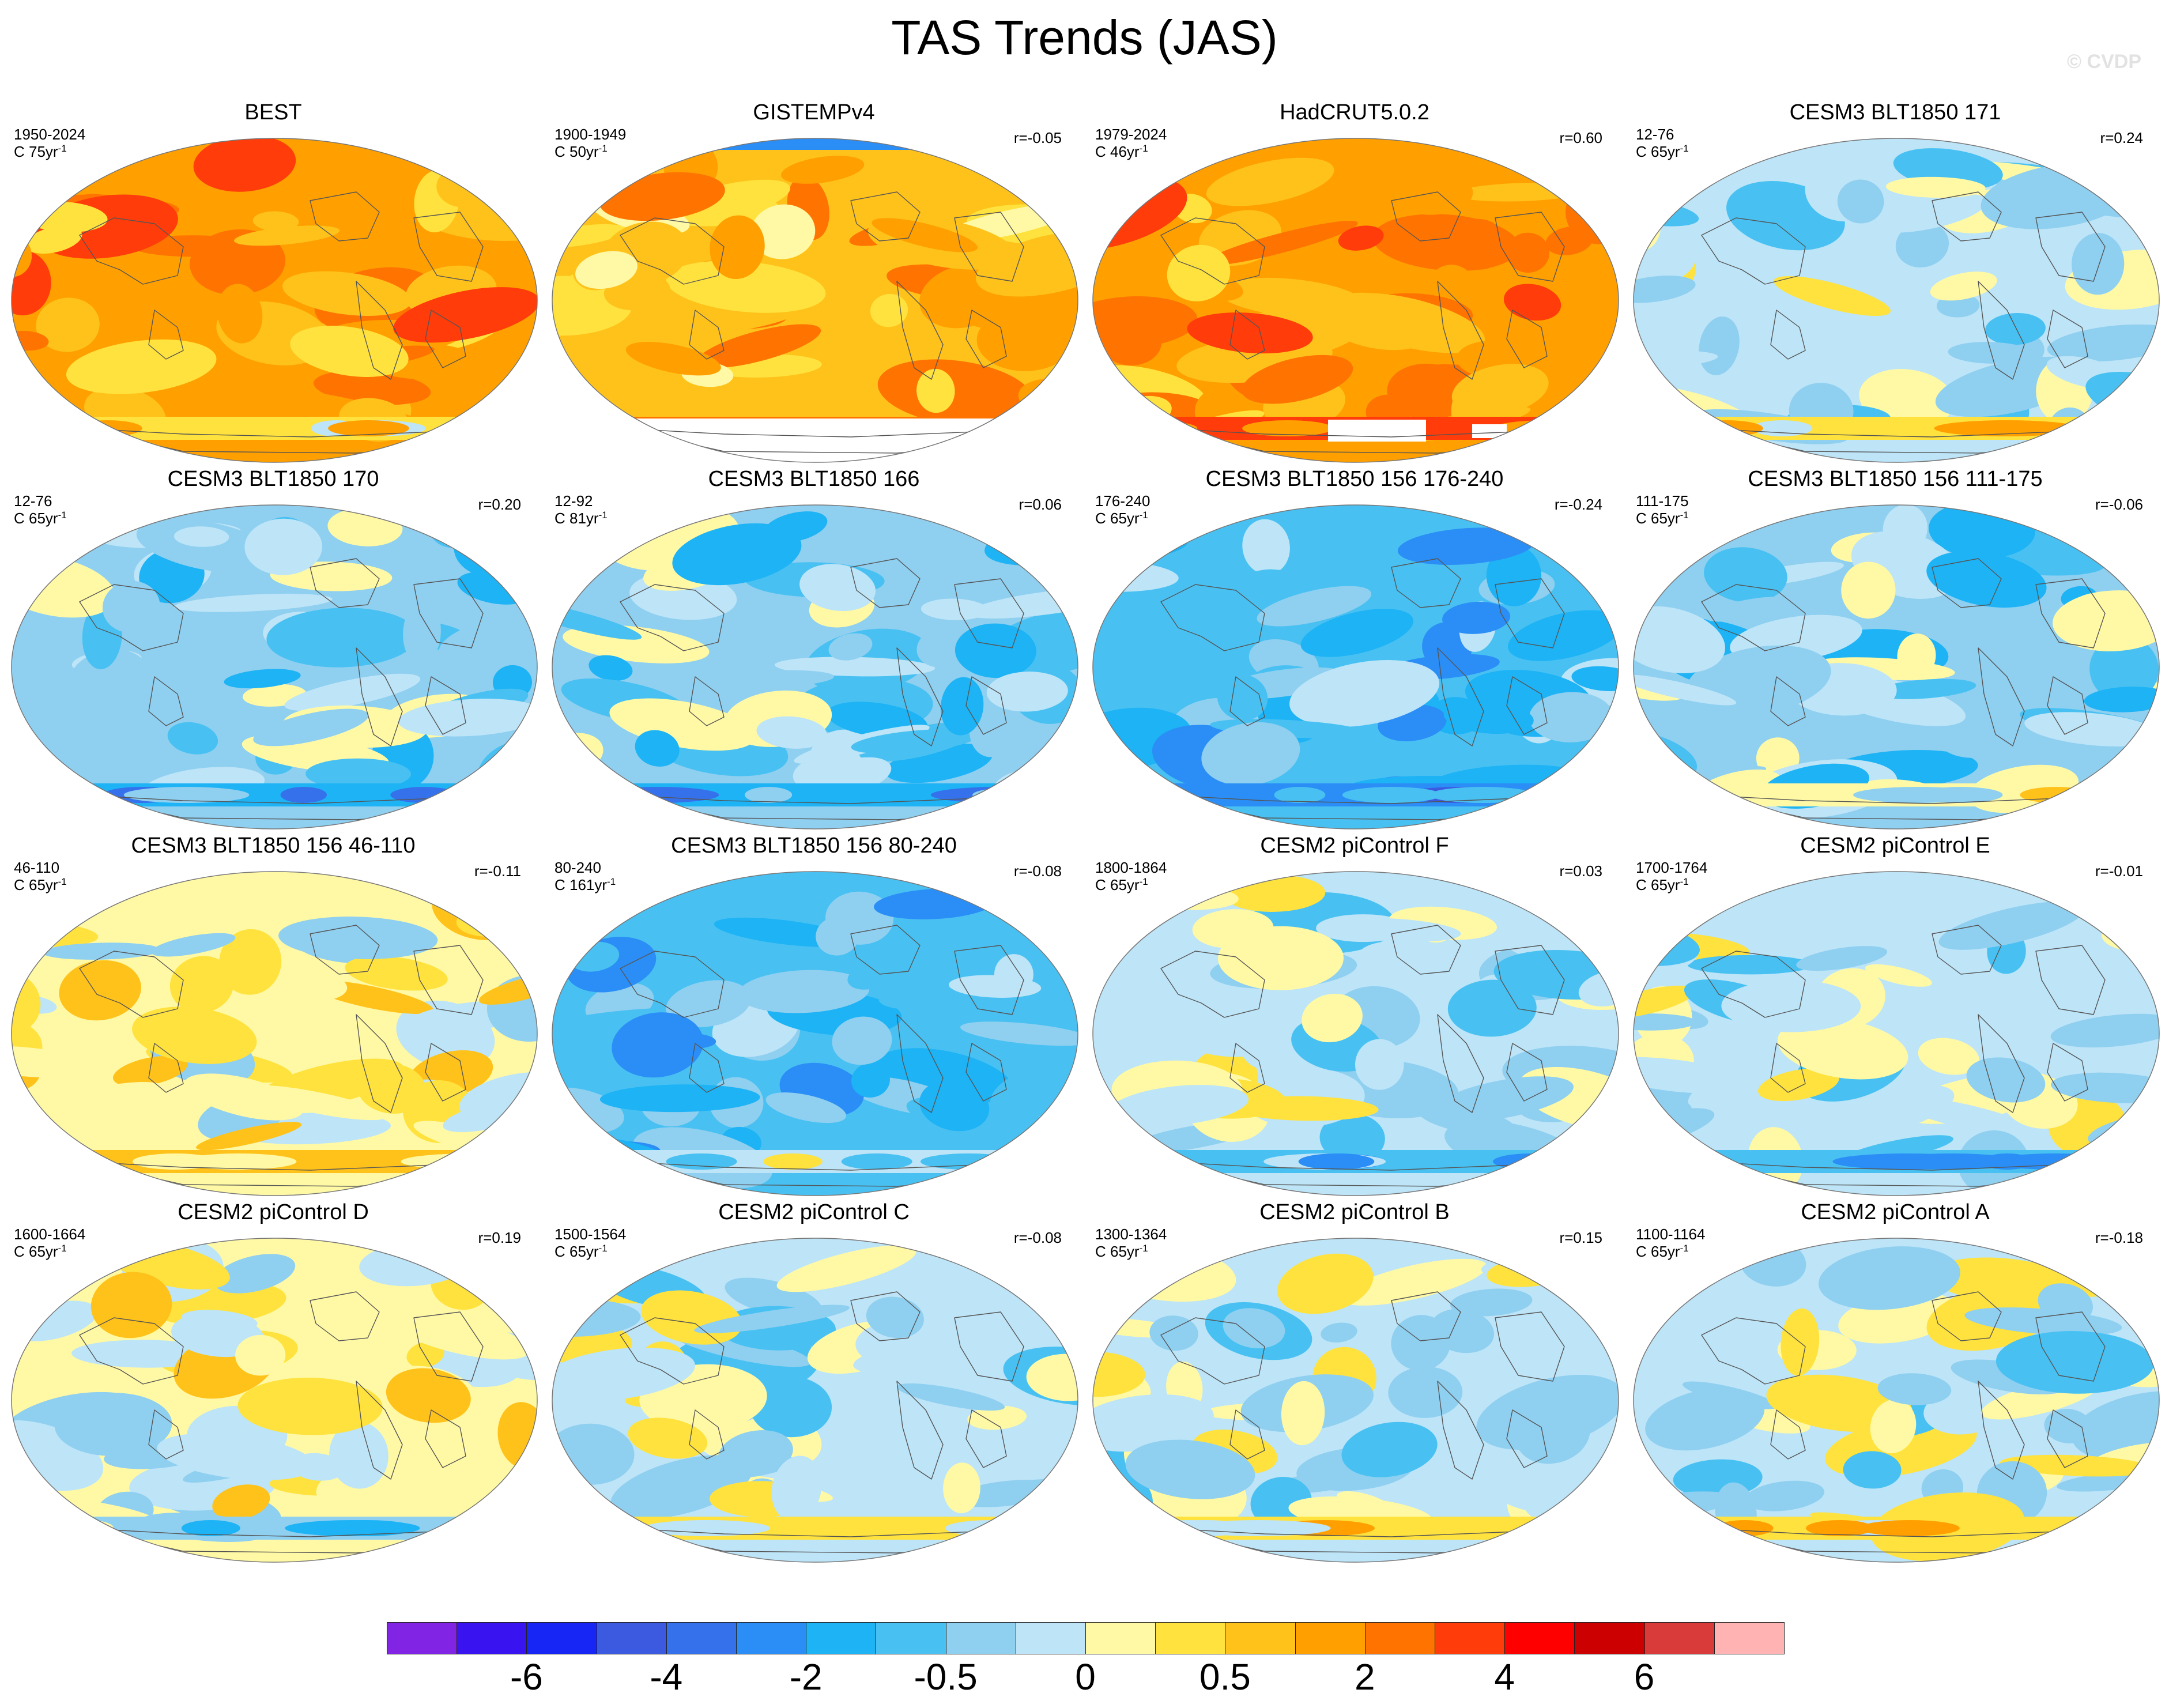 The image size is (2169, 1708). I want to click on map-panel: CESM3 BLT1850 166 12-92 C 81yr-1 r=0.06, so click(814, 649).